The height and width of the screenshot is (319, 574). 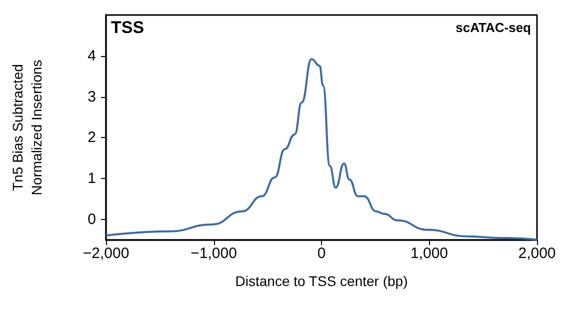 What do you see at coordinates (92, 179) in the screenshot?
I see `y-tick-label: 1` at bounding box center [92, 179].